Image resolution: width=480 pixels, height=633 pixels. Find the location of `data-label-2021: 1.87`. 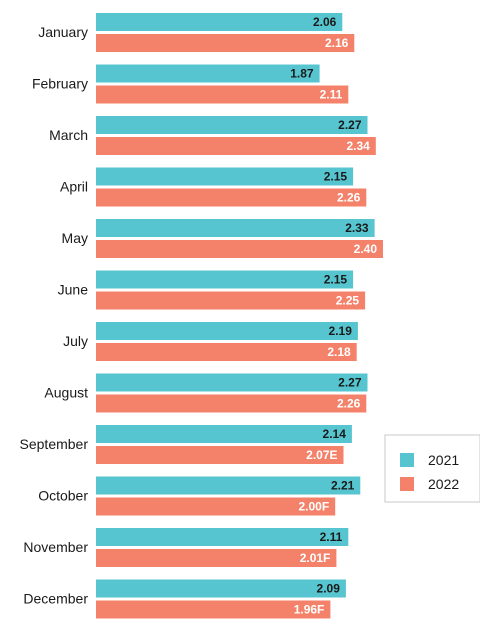

data-label-2021: 1.87 is located at coordinates (302, 74).